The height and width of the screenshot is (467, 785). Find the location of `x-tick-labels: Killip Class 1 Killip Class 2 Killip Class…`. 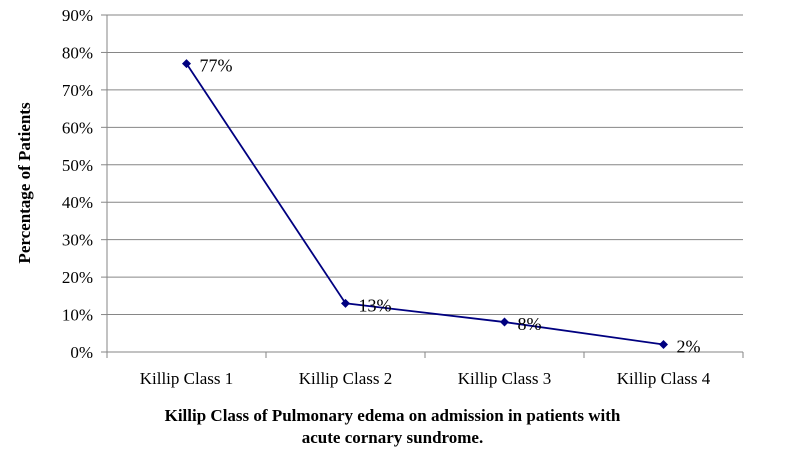

x-tick-labels: Killip Class 1 Killip Class 2 Killip Class… is located at coordinates (425, 378).